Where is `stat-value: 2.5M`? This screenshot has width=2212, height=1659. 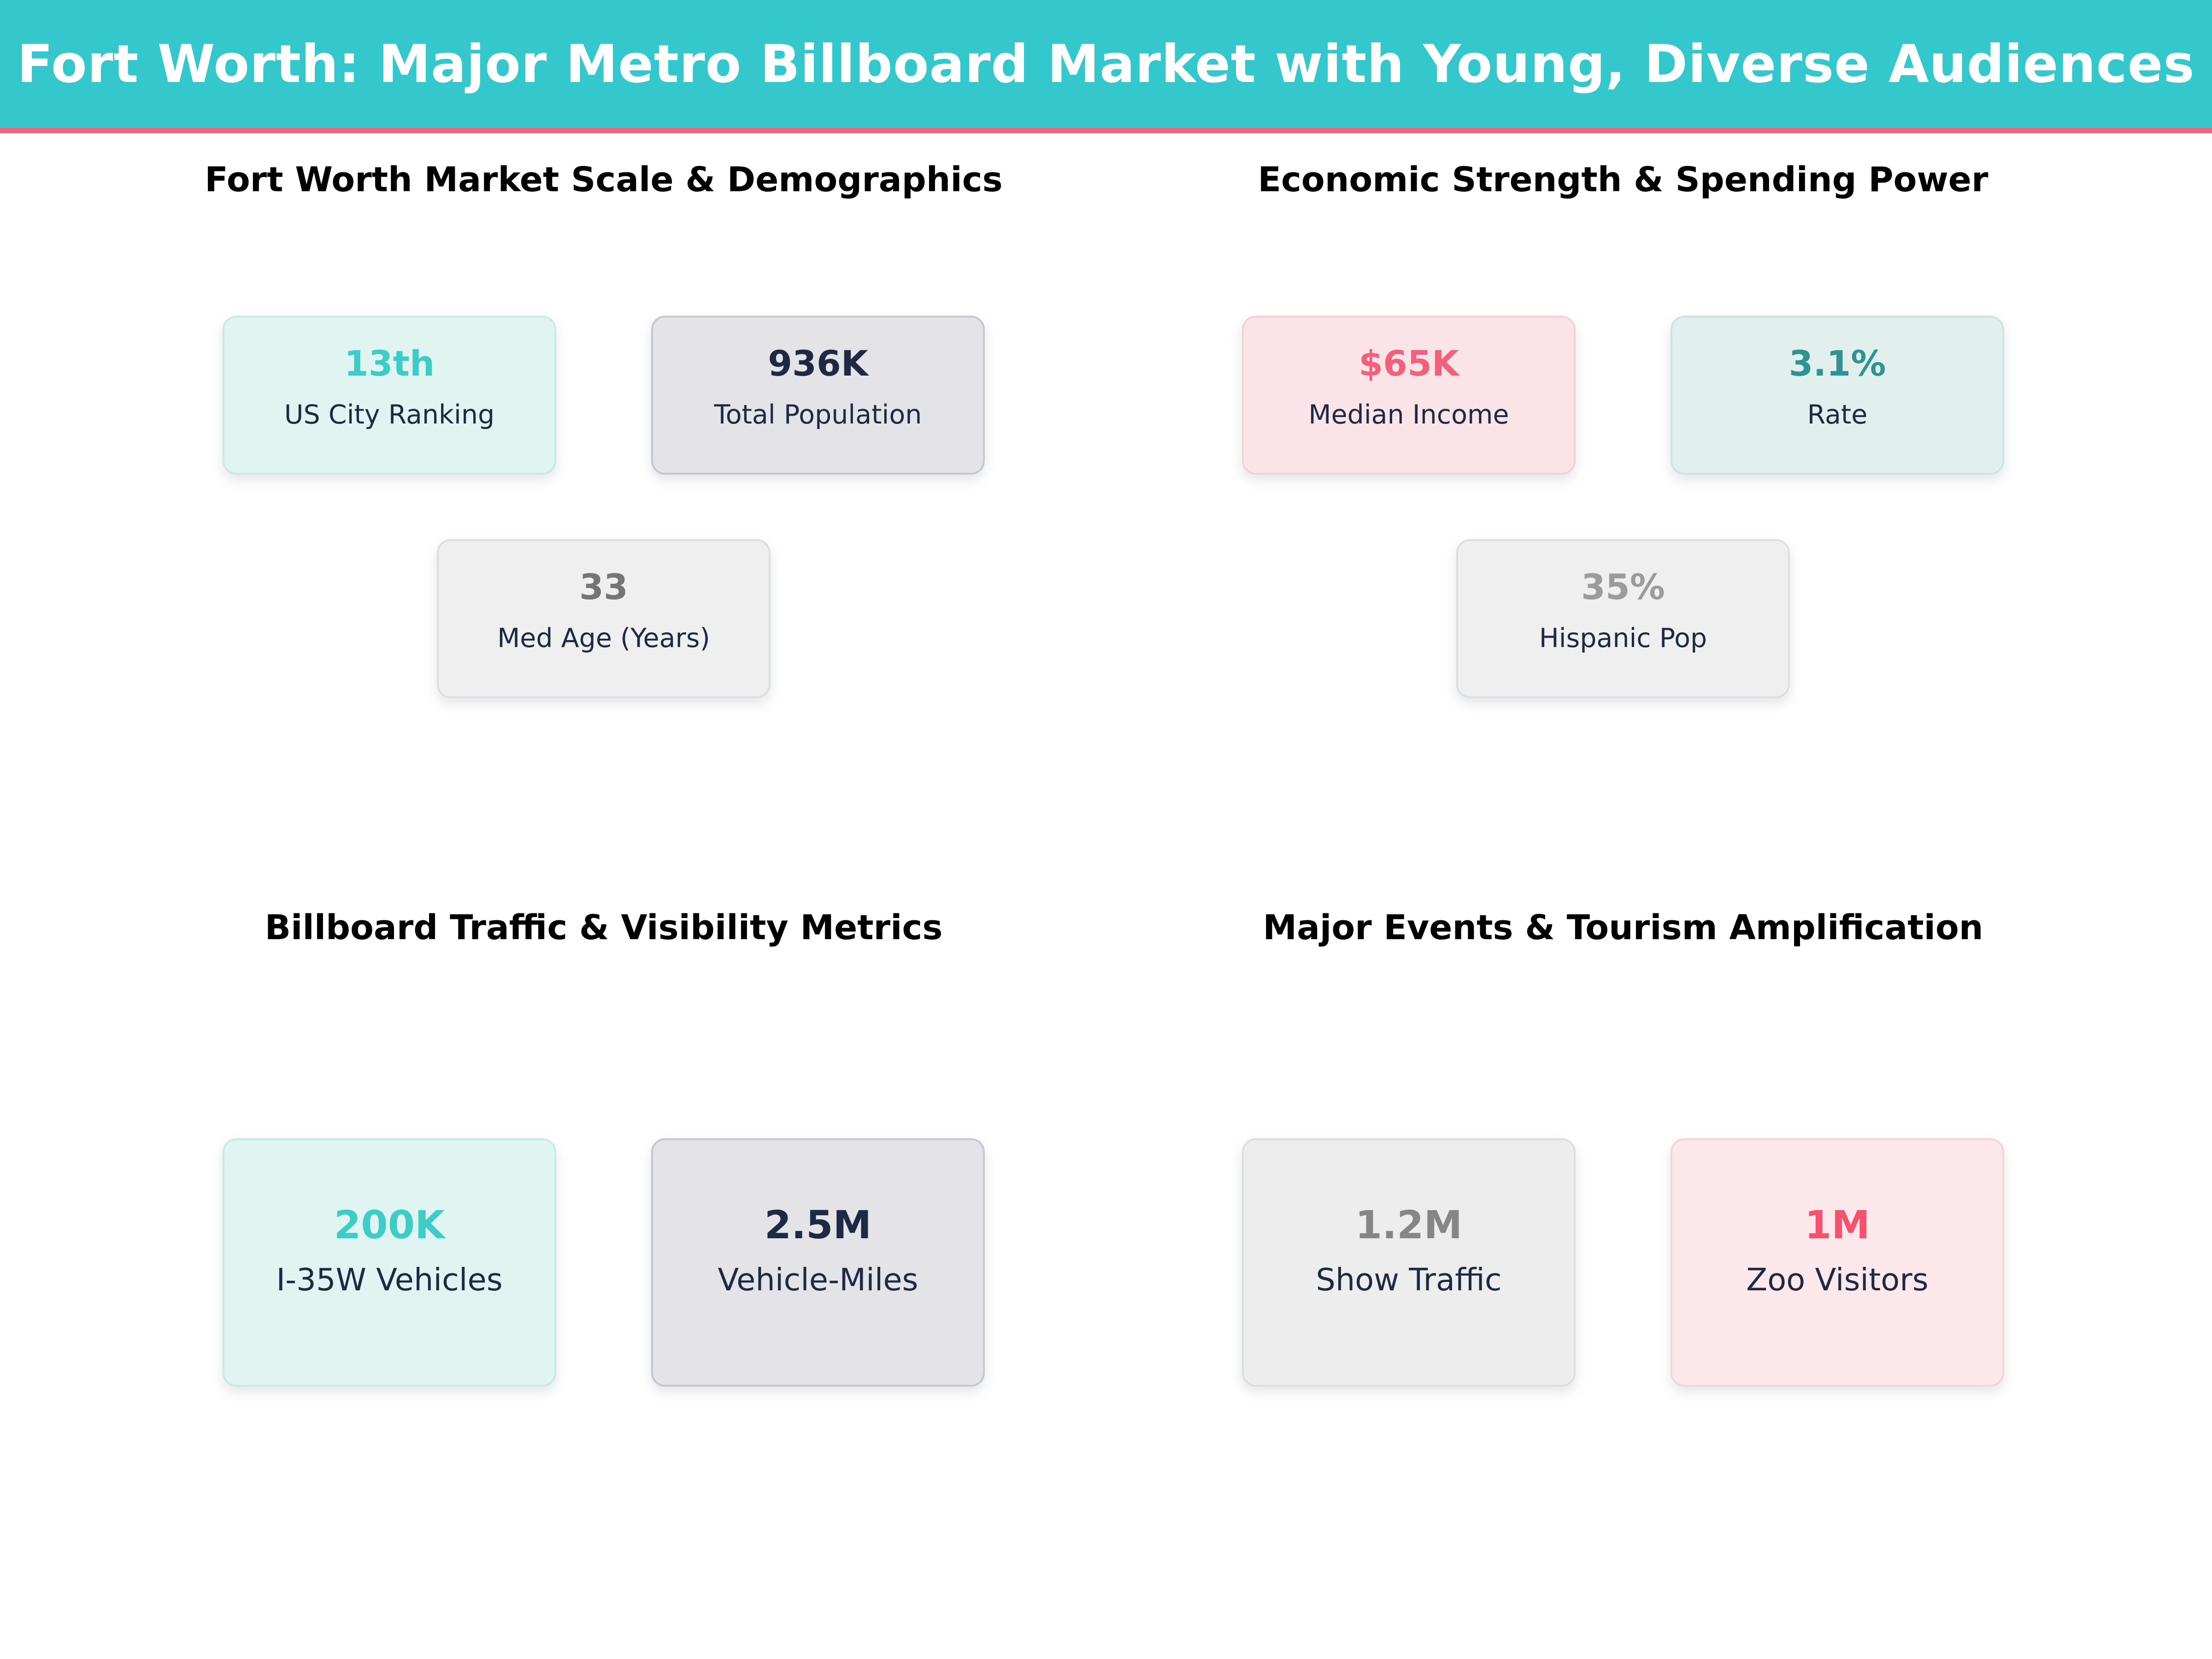
stat-value: 2.5M is located at coordinates (818, 1224).